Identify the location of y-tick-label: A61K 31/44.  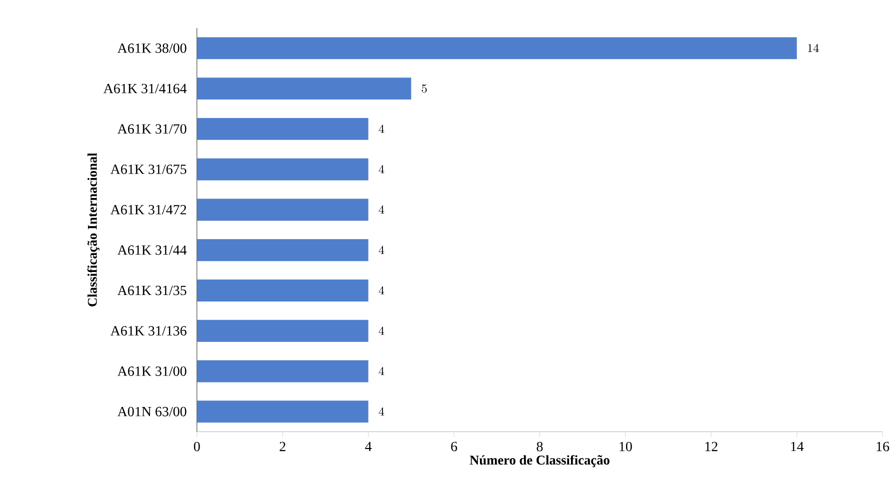
(152, 250).